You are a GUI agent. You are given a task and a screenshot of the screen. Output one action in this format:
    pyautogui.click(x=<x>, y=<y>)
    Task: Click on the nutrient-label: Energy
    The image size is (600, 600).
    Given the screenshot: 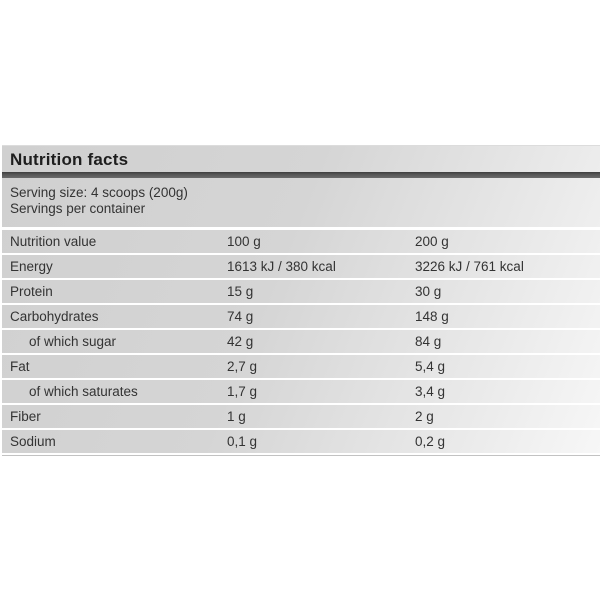 What is the action you would take?
    pyautogui.click(x=31, y=266)
    